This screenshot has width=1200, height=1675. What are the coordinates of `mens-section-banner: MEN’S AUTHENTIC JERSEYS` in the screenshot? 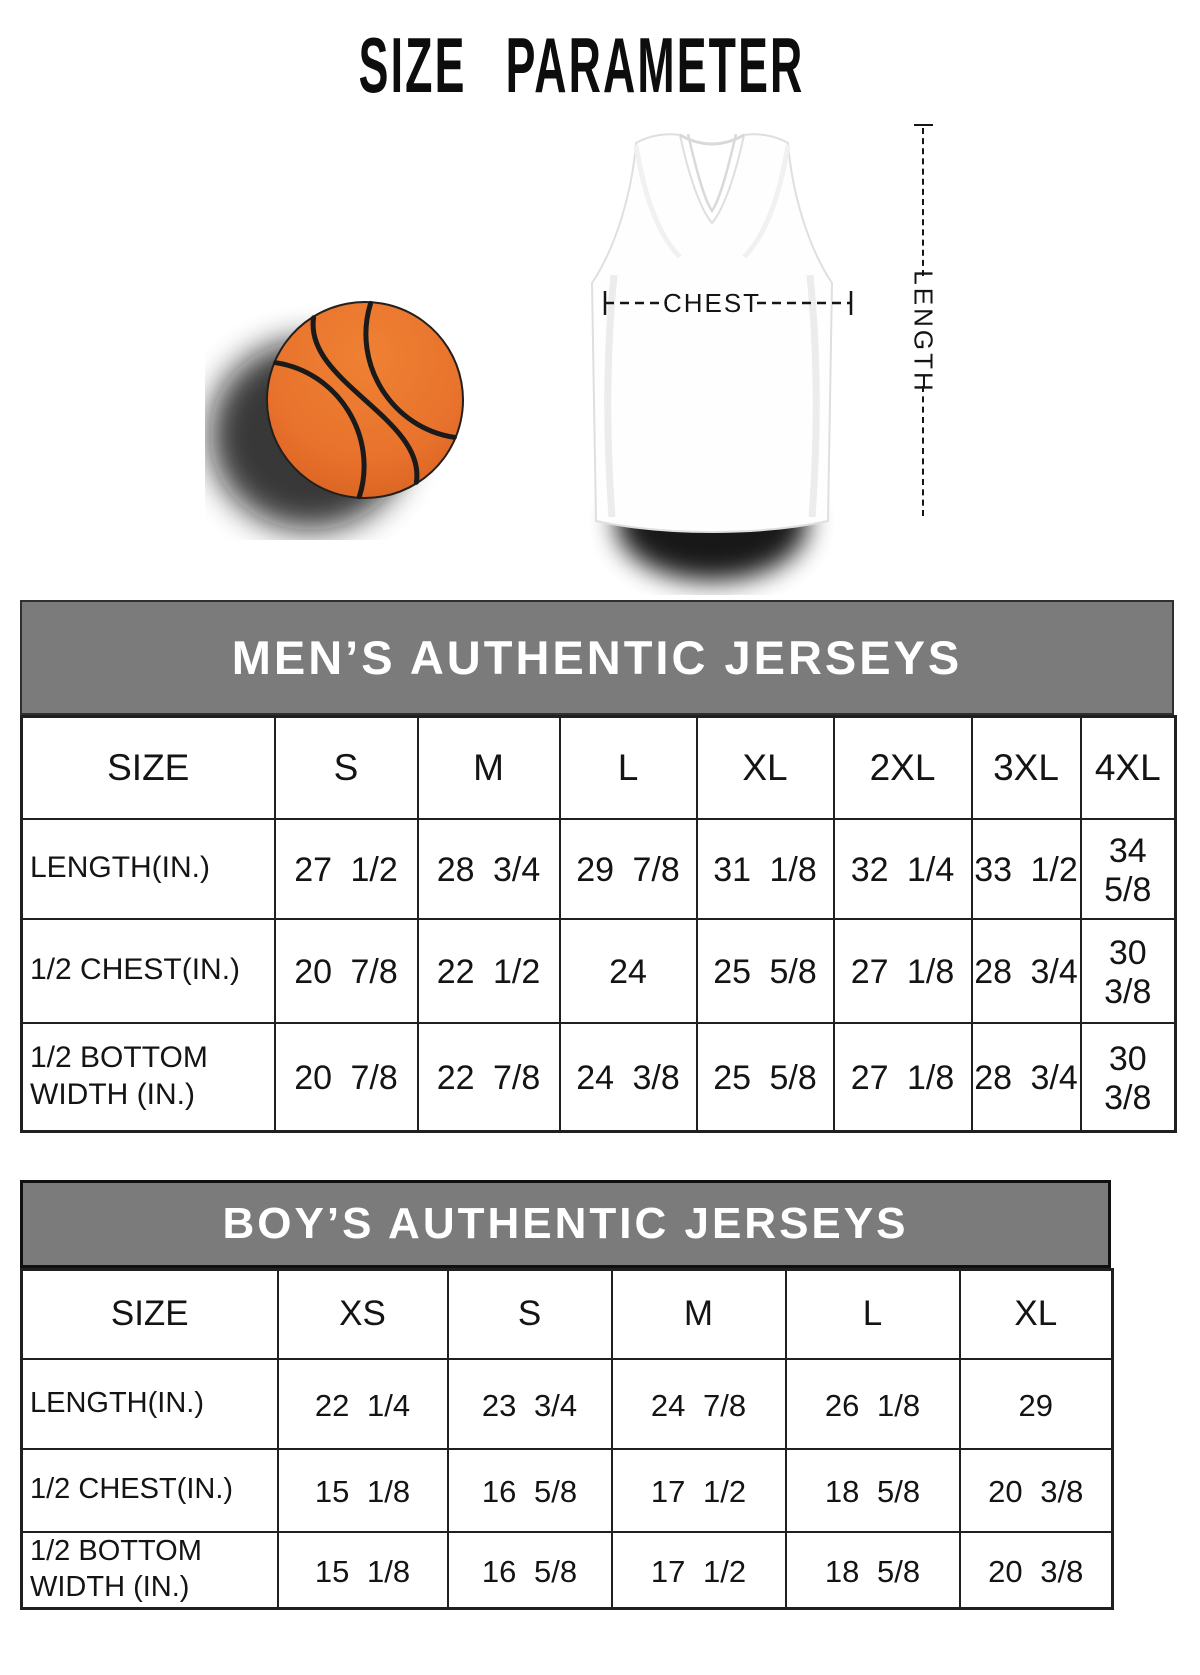 It's located at (597, 657).